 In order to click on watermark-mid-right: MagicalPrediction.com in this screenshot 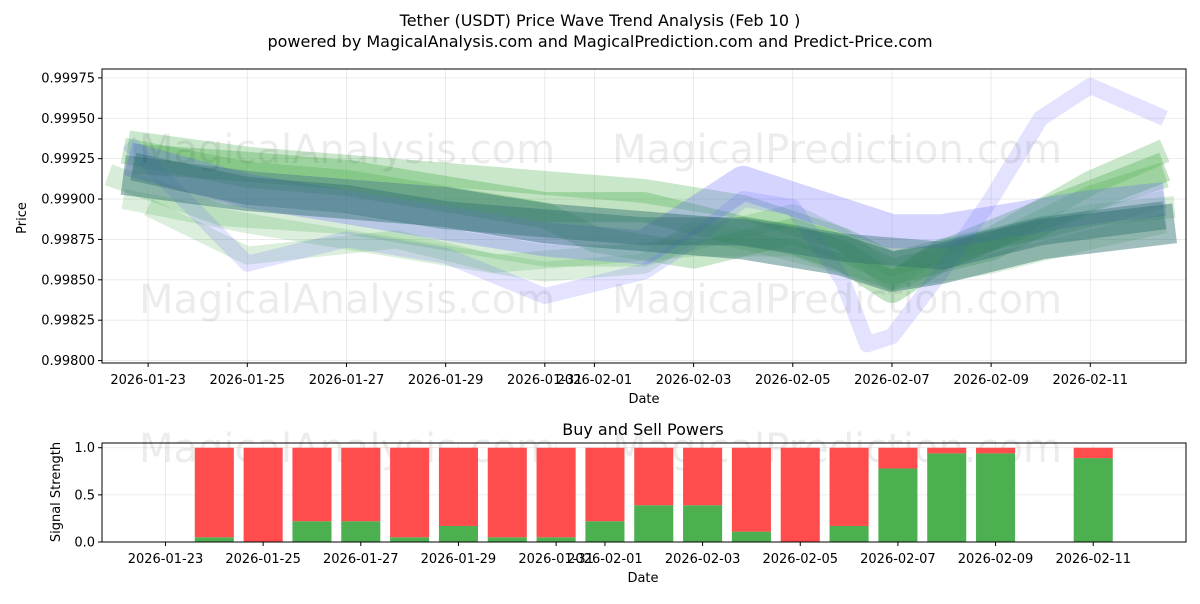, I will do `click(837, 300)`.